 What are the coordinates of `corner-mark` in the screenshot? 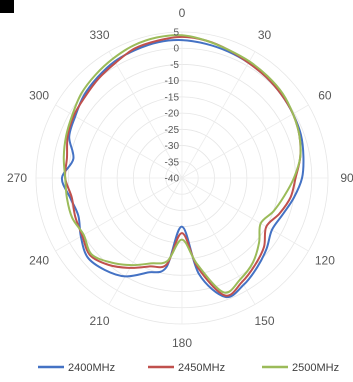 It's located at (7, 6).